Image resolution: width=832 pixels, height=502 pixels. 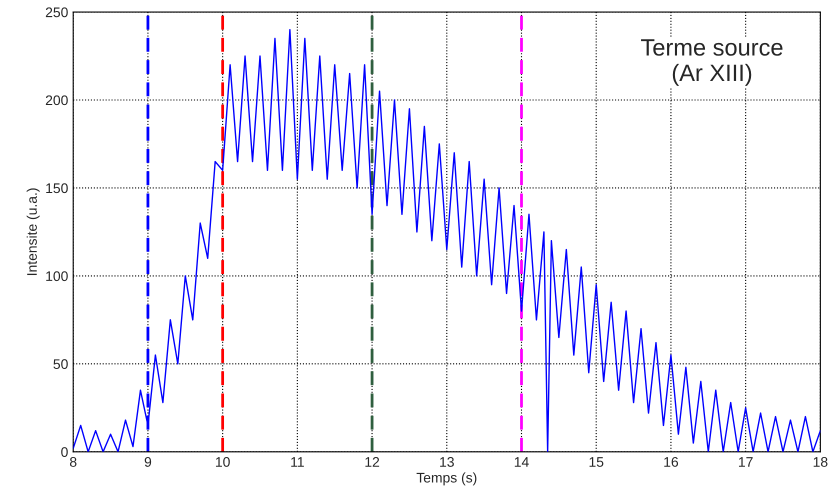 I want to click on x-tick-label: 12, so click(x=372, y=462).